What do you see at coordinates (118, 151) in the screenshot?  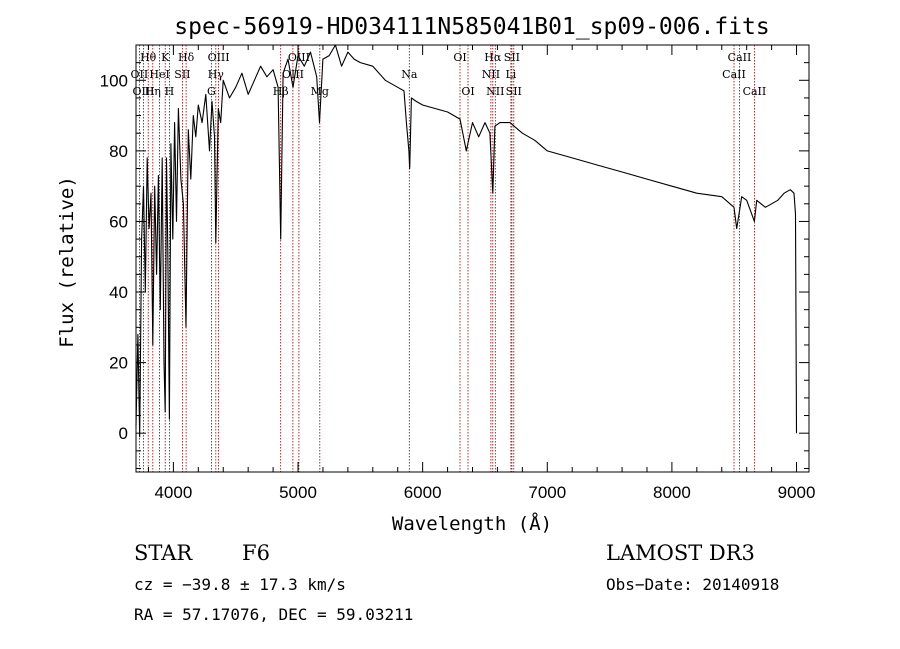 I see `y-tick-label: 80` at bounding box center [118, 151].